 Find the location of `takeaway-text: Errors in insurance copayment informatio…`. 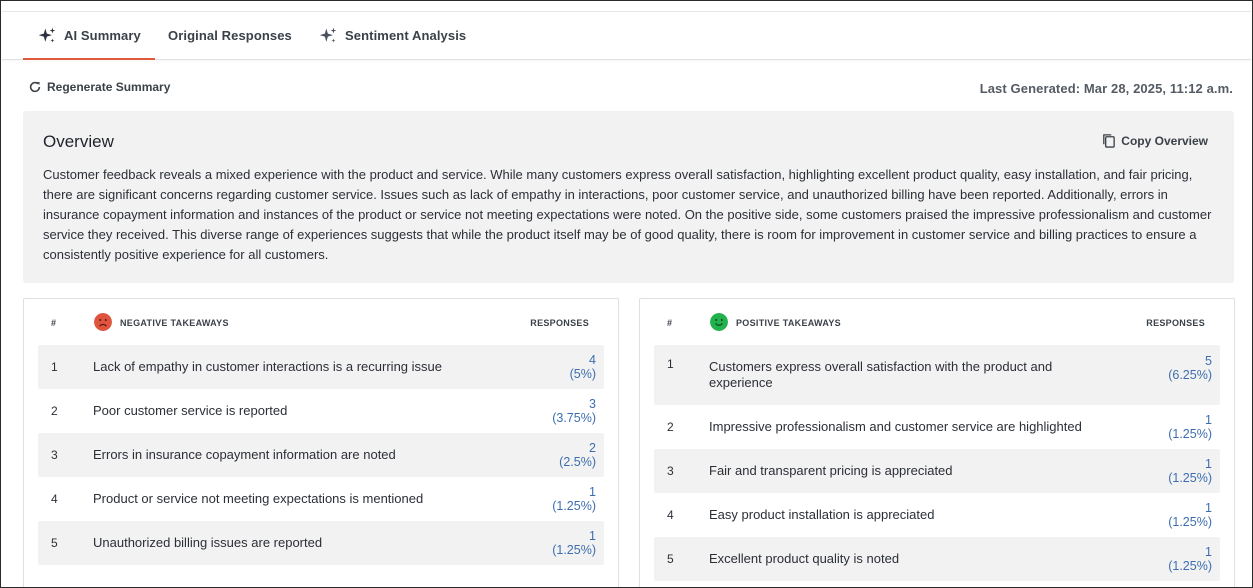

takeaway-text: Errors in insurance copayment informatio… is located at coordinates (244, 454).